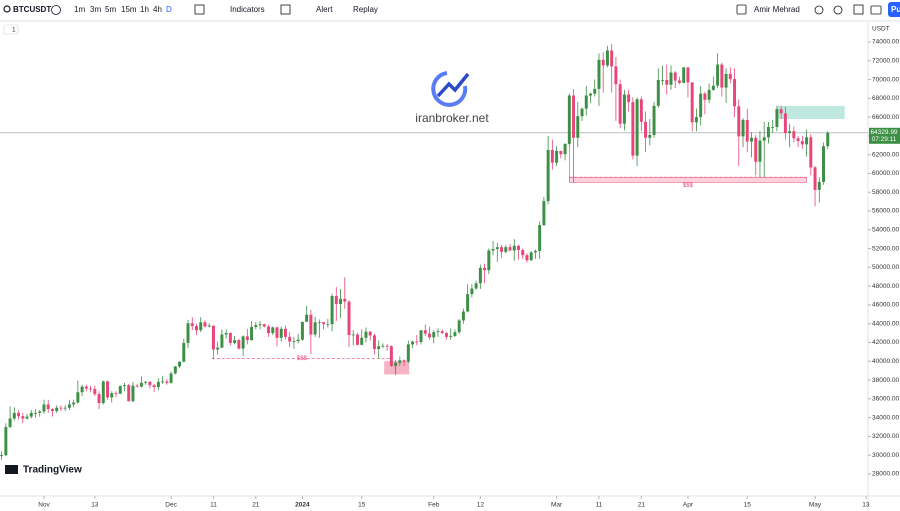 The width and height of the screenshot is (900, 511). What do you see at coordinates (884, 139) in the screenshot?
I see `countdown: 07:29:11` at bounding box center [884, 139].